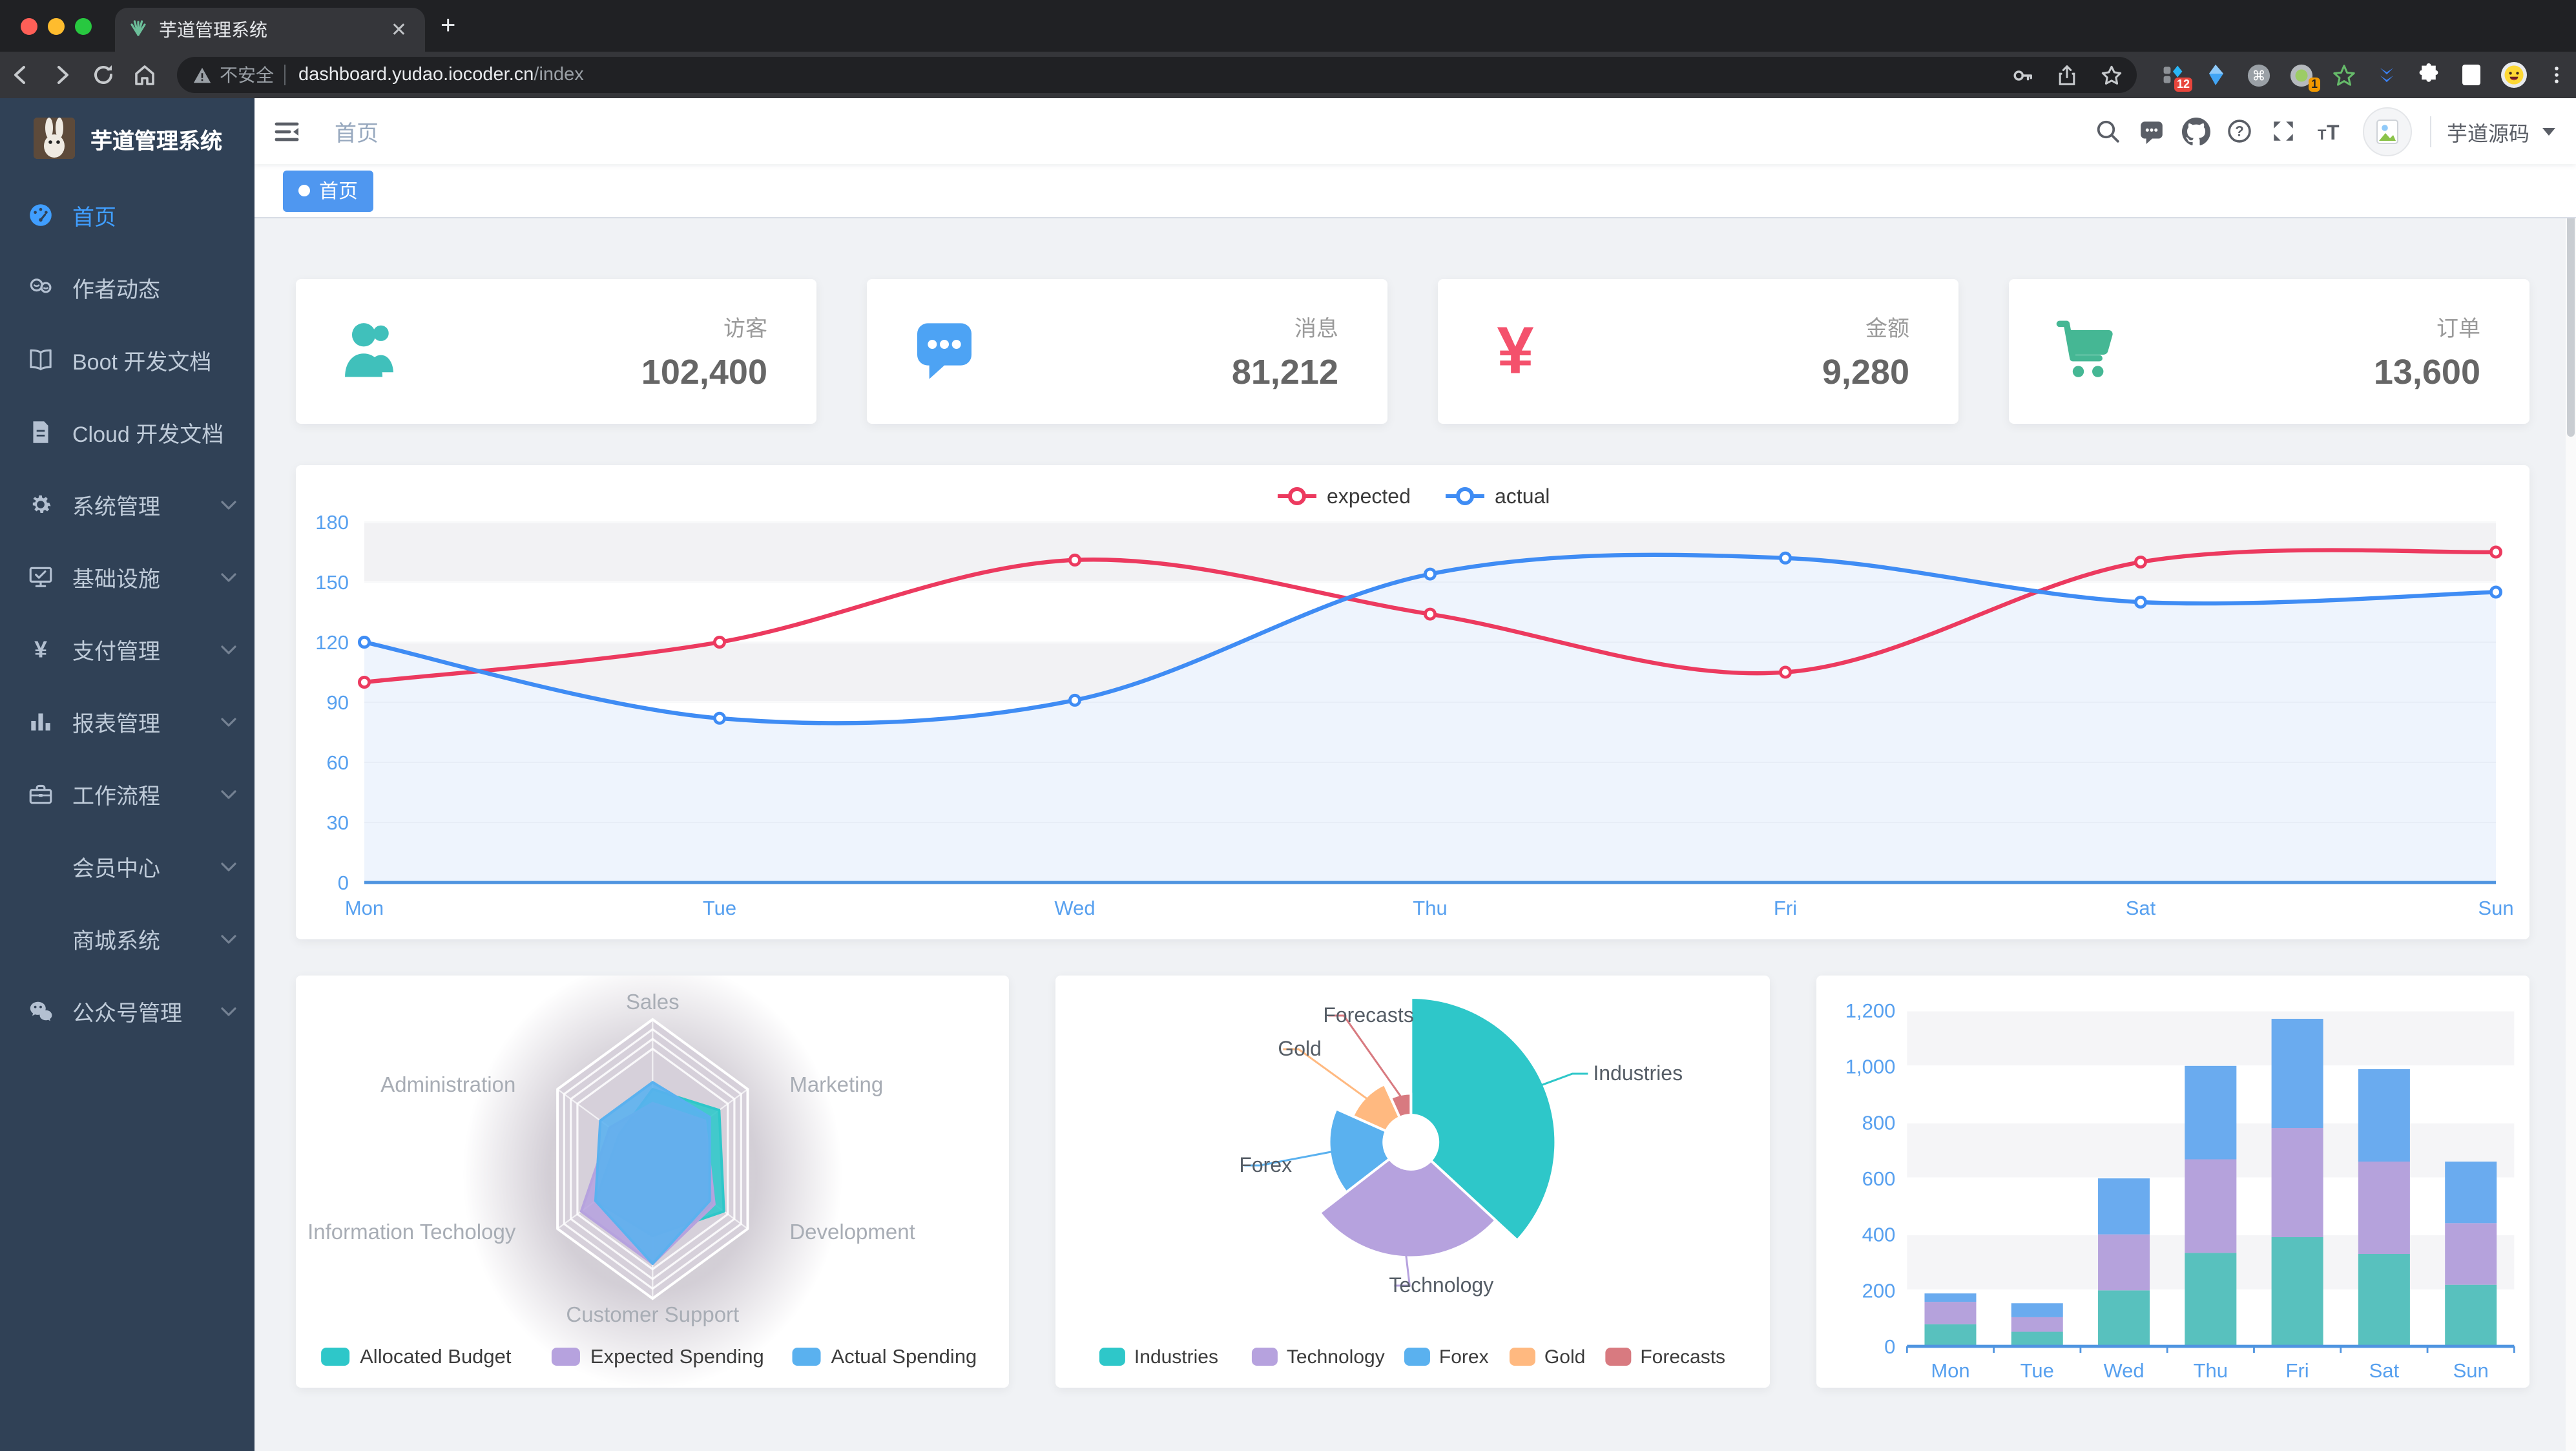  What do you see at coordinates (2258, 75) in the screenshot?
I see `extension-command-icon: ⌘` at bounding box center [2258, 75].